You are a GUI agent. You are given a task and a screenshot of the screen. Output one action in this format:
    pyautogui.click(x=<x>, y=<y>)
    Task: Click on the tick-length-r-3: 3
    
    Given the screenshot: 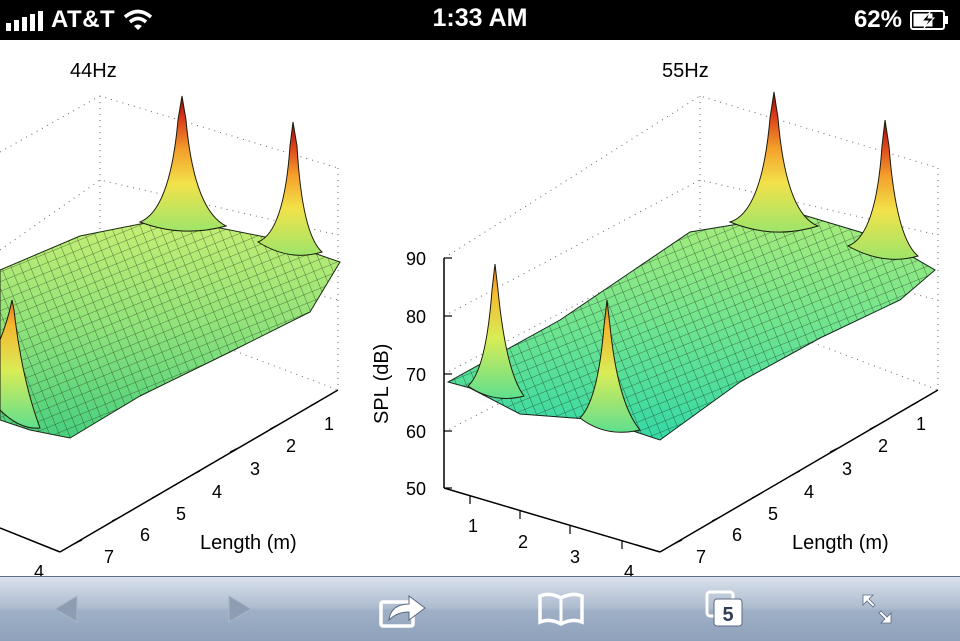 What is the action you would take?
    pyautogui.click(x=847, y=469)
    